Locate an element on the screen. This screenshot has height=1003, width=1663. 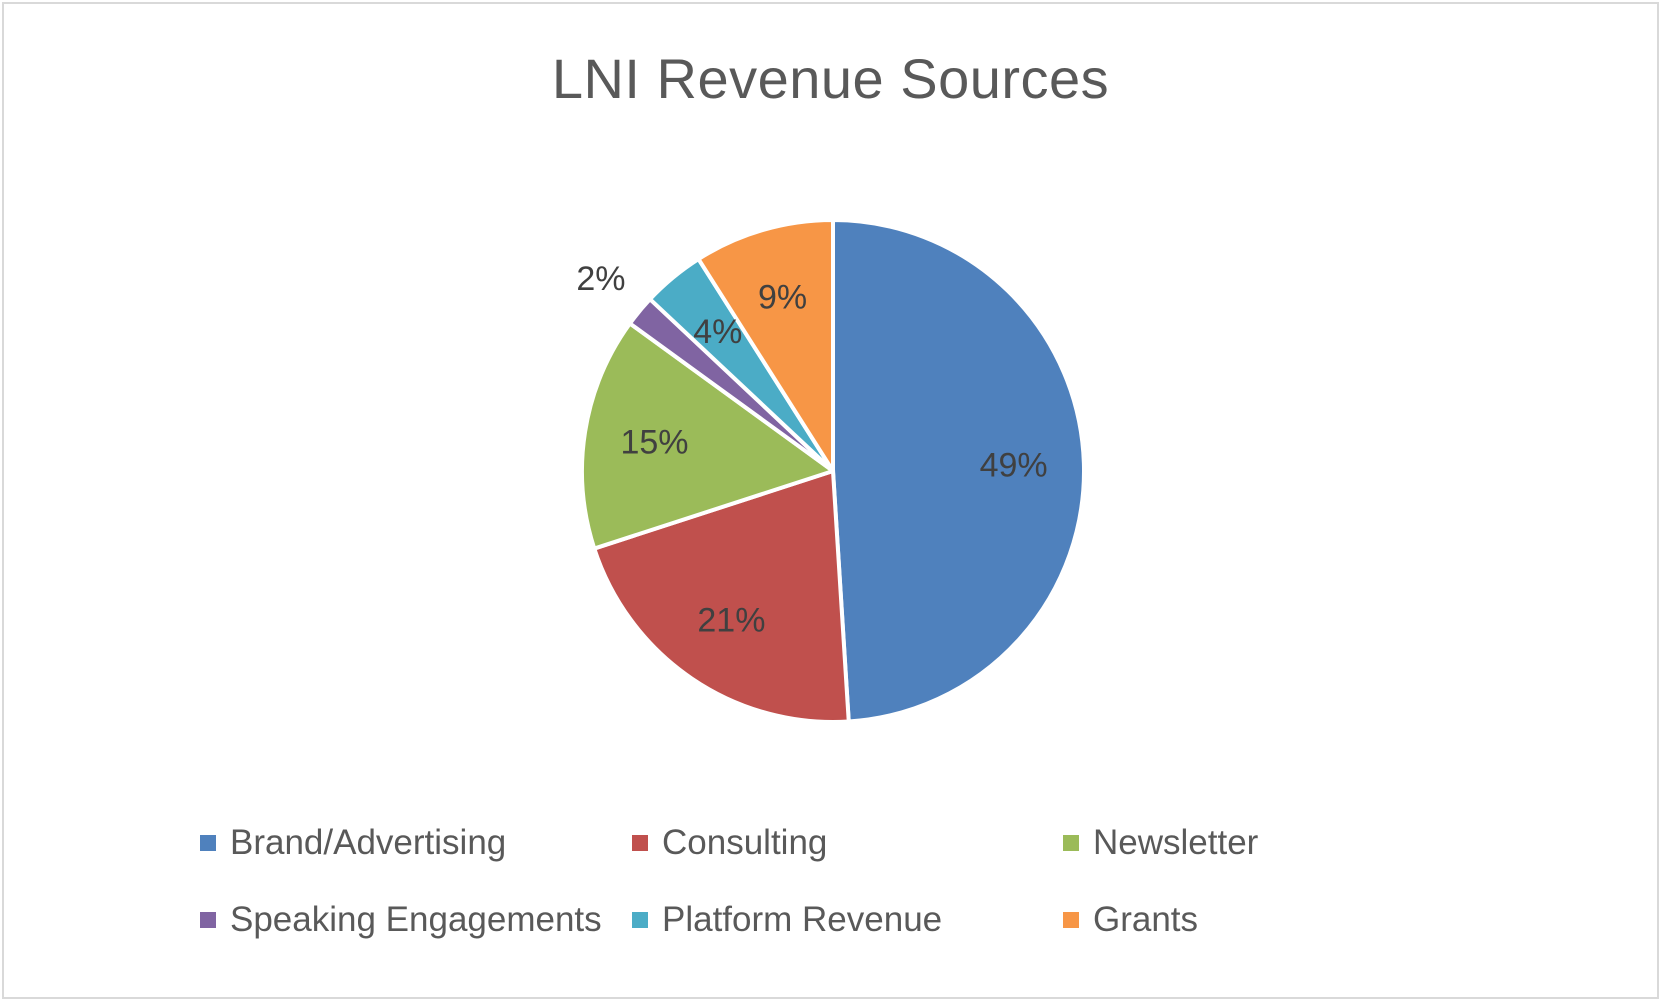
data-label-newsletter: 15% is located at coordinates (654, 443).